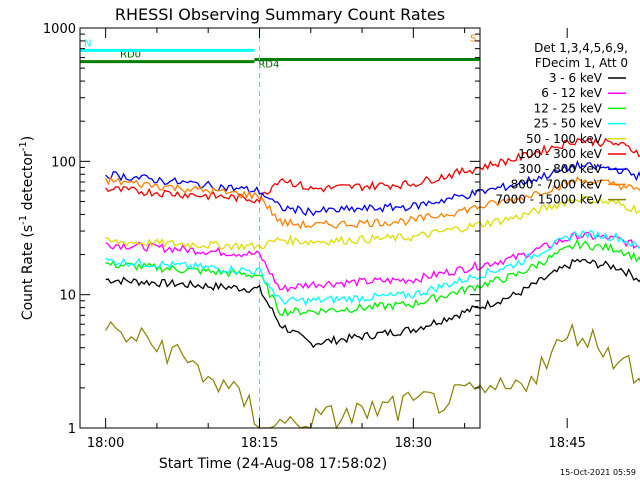 The width and height of the screenshot is (640, 480). Describe the element at coordinates (557, 184) in the screenshot. I see `legend-label-8: 800 - 7000 keV` at that location.